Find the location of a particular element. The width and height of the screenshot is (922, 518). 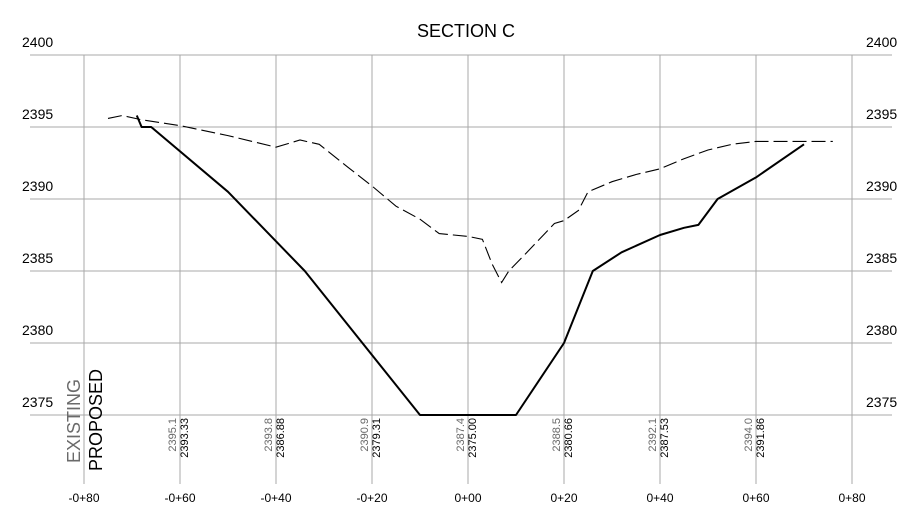

x-axis-ticks: -0+80 -0+60 -0+40 -0+20 0+00 0+20 0+40 0+60 0+80 is located at coordinates (466, 498).